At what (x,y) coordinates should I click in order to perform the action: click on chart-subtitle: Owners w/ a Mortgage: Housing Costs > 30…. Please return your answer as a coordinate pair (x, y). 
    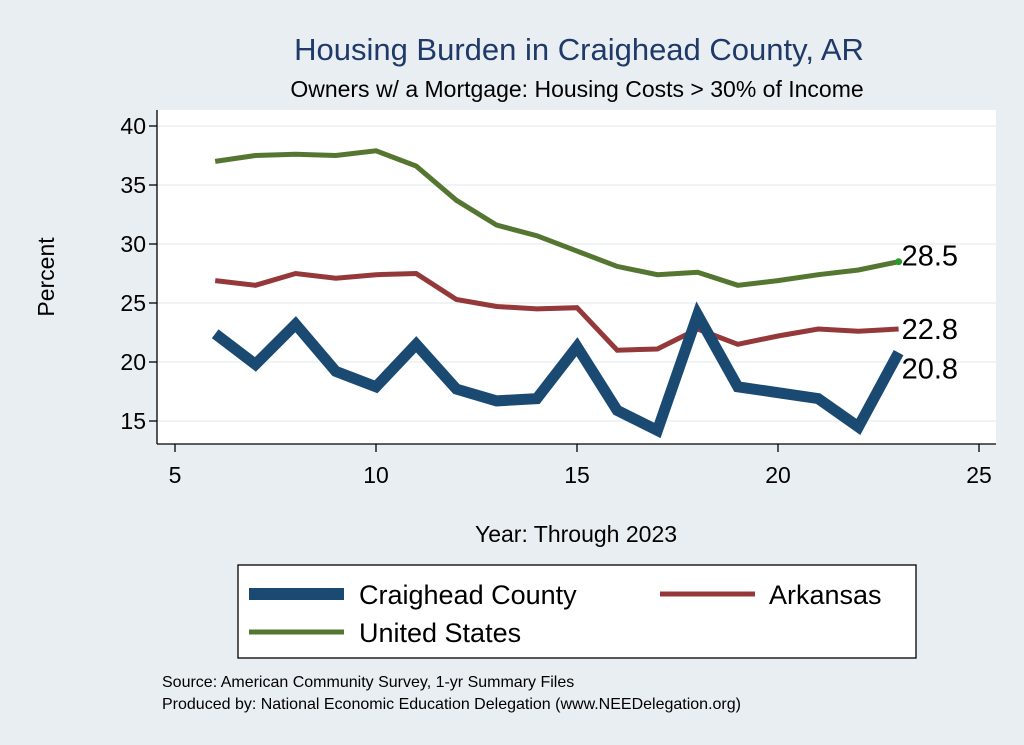
    Looking at the image, I should click on (576, 89).